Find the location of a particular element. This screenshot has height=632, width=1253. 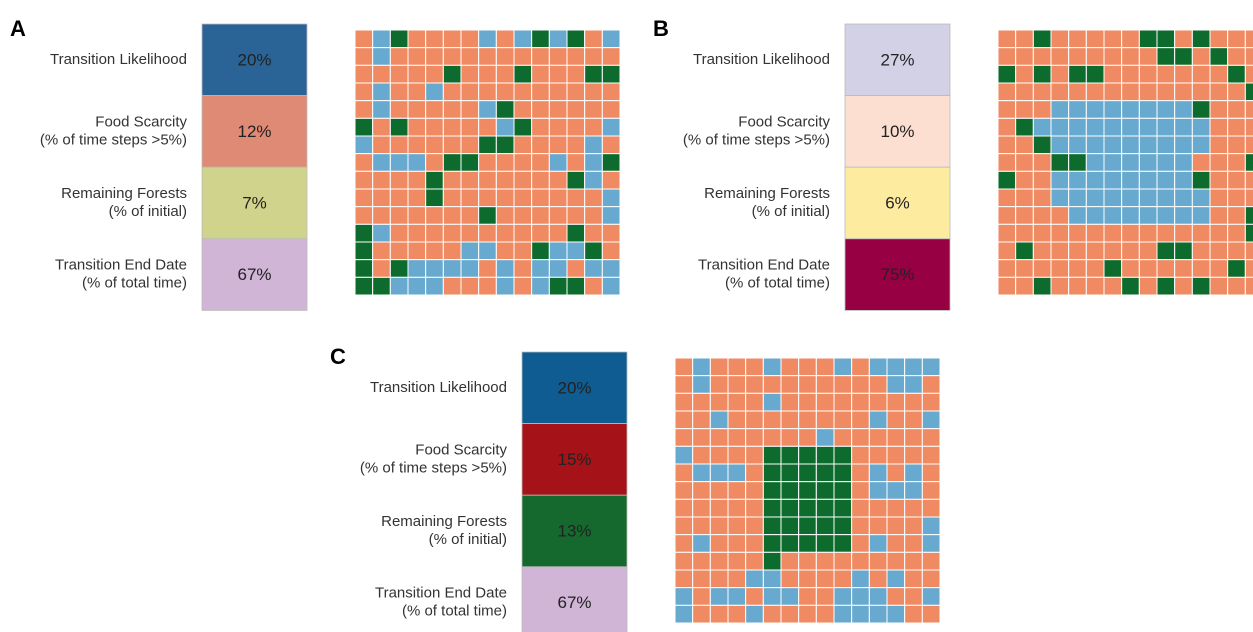

metric-value: 13% is located at coordinates (574, 530).